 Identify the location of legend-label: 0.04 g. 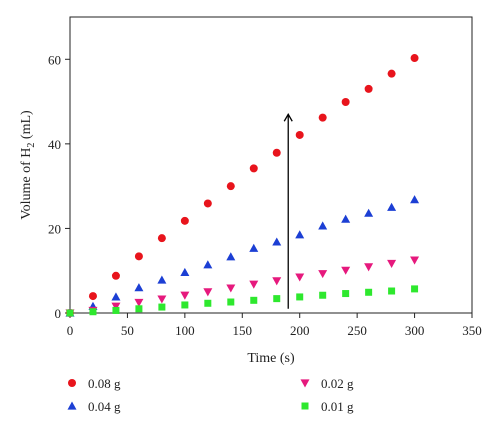
(104, 406).